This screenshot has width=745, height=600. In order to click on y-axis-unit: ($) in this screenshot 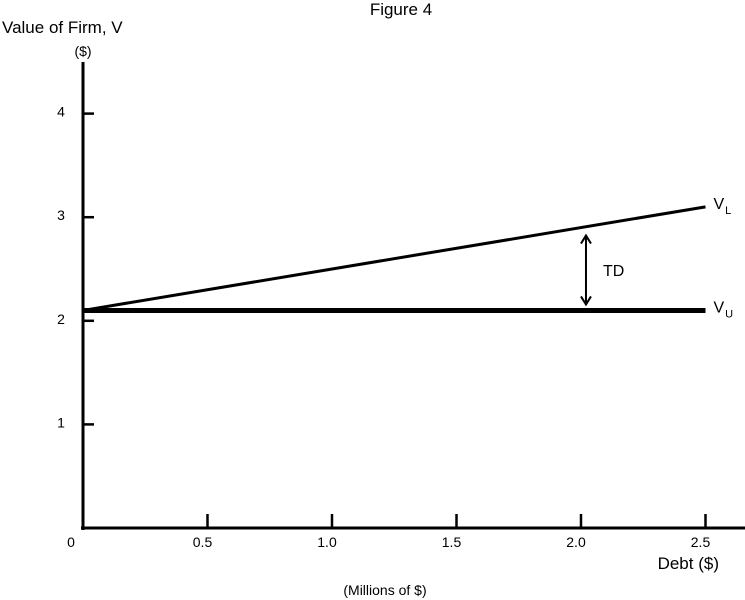, I will do `click(82, 51)`.